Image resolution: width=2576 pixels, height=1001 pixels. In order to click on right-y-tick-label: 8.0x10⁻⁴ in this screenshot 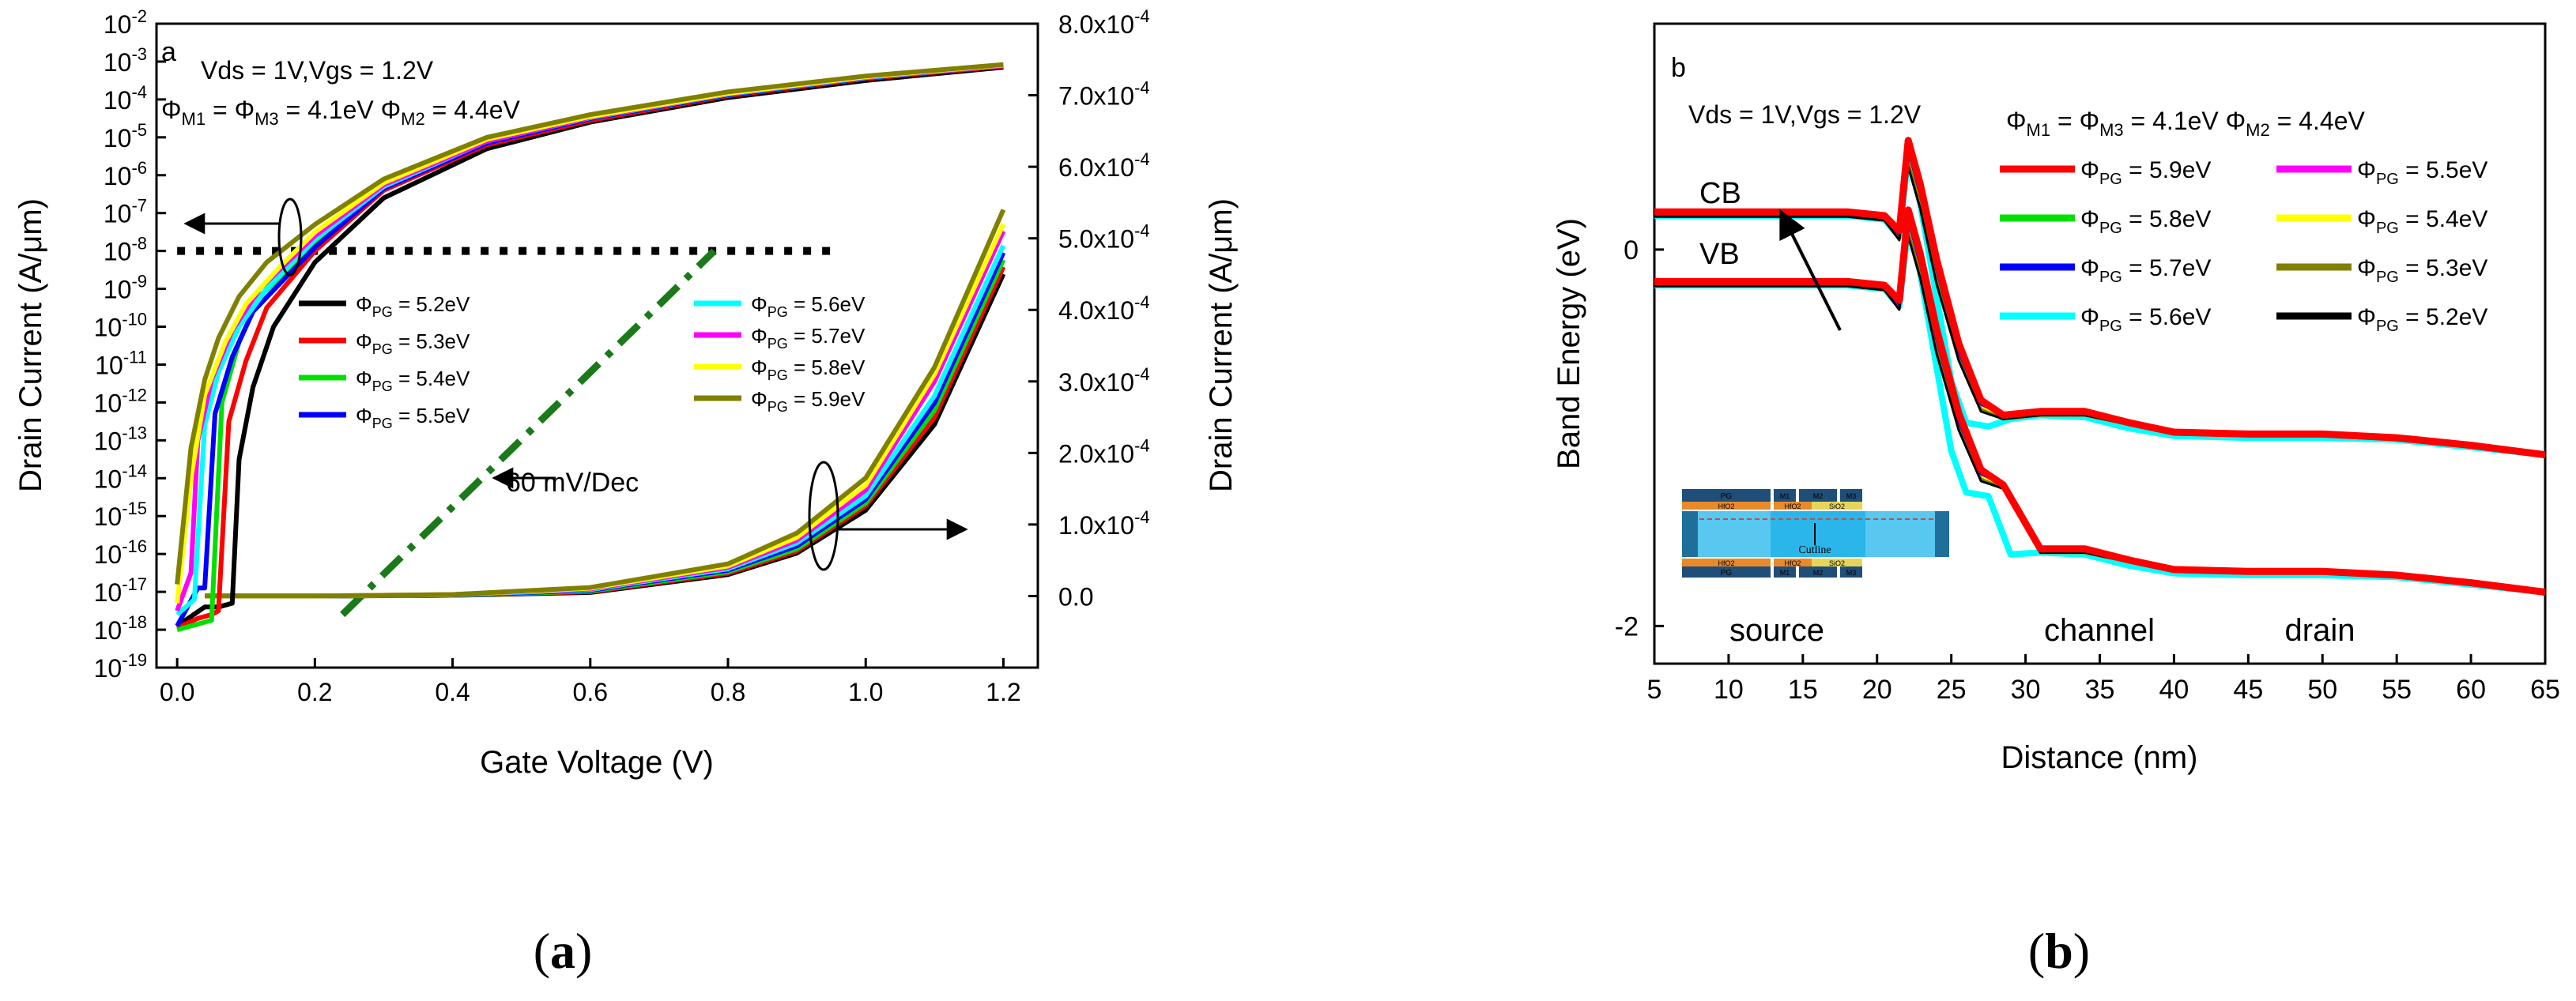, I will do `click(1104, 22)`.